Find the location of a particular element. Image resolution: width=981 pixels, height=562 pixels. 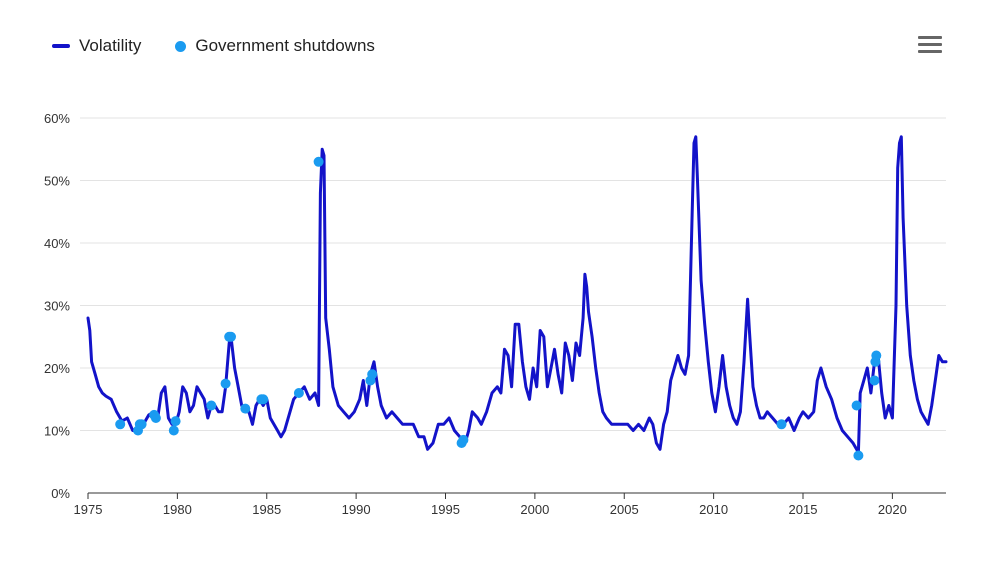

y-tick-label: 20% is located at coordinates (57, 368).